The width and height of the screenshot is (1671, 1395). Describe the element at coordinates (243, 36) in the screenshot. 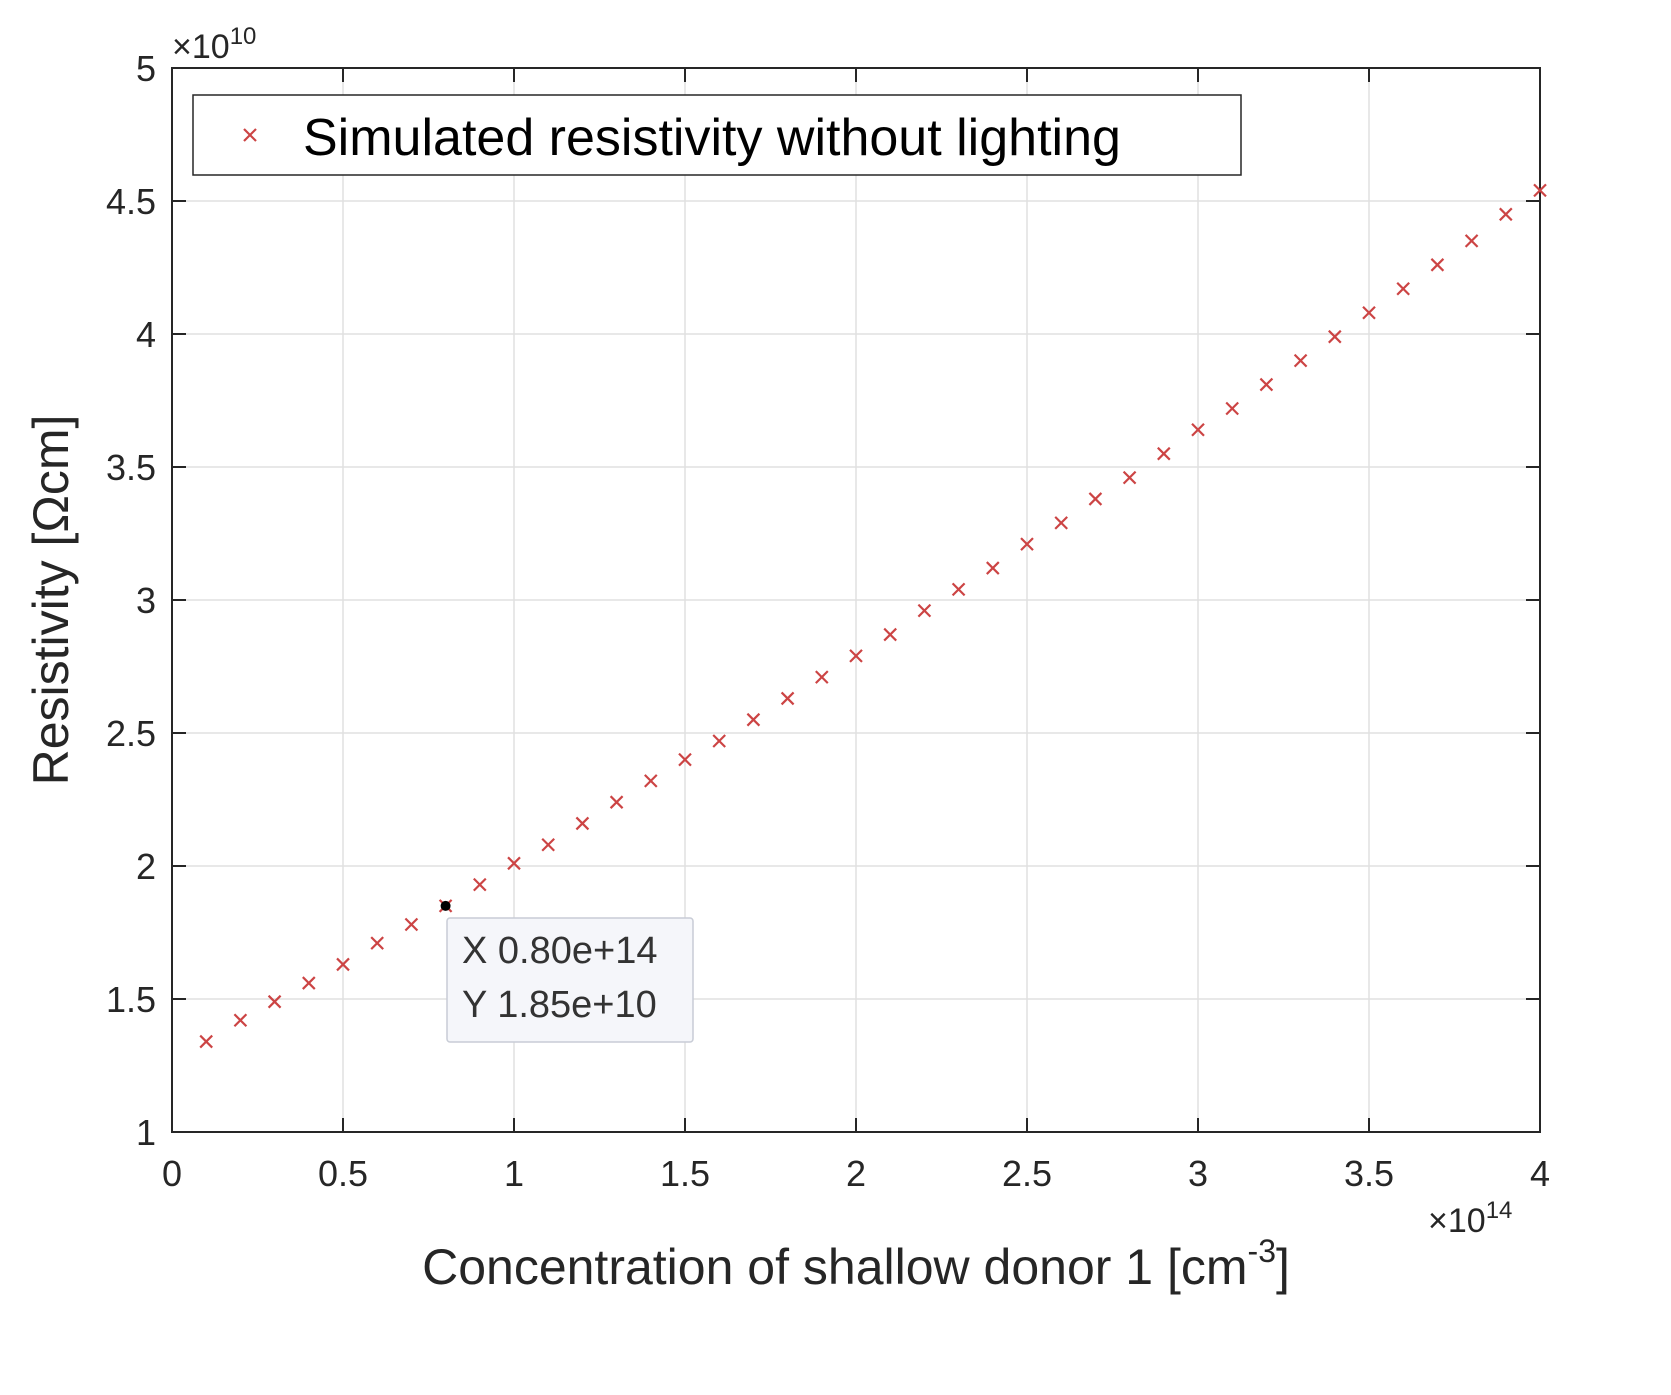

I see `y-exponent-power: 10` at that location.